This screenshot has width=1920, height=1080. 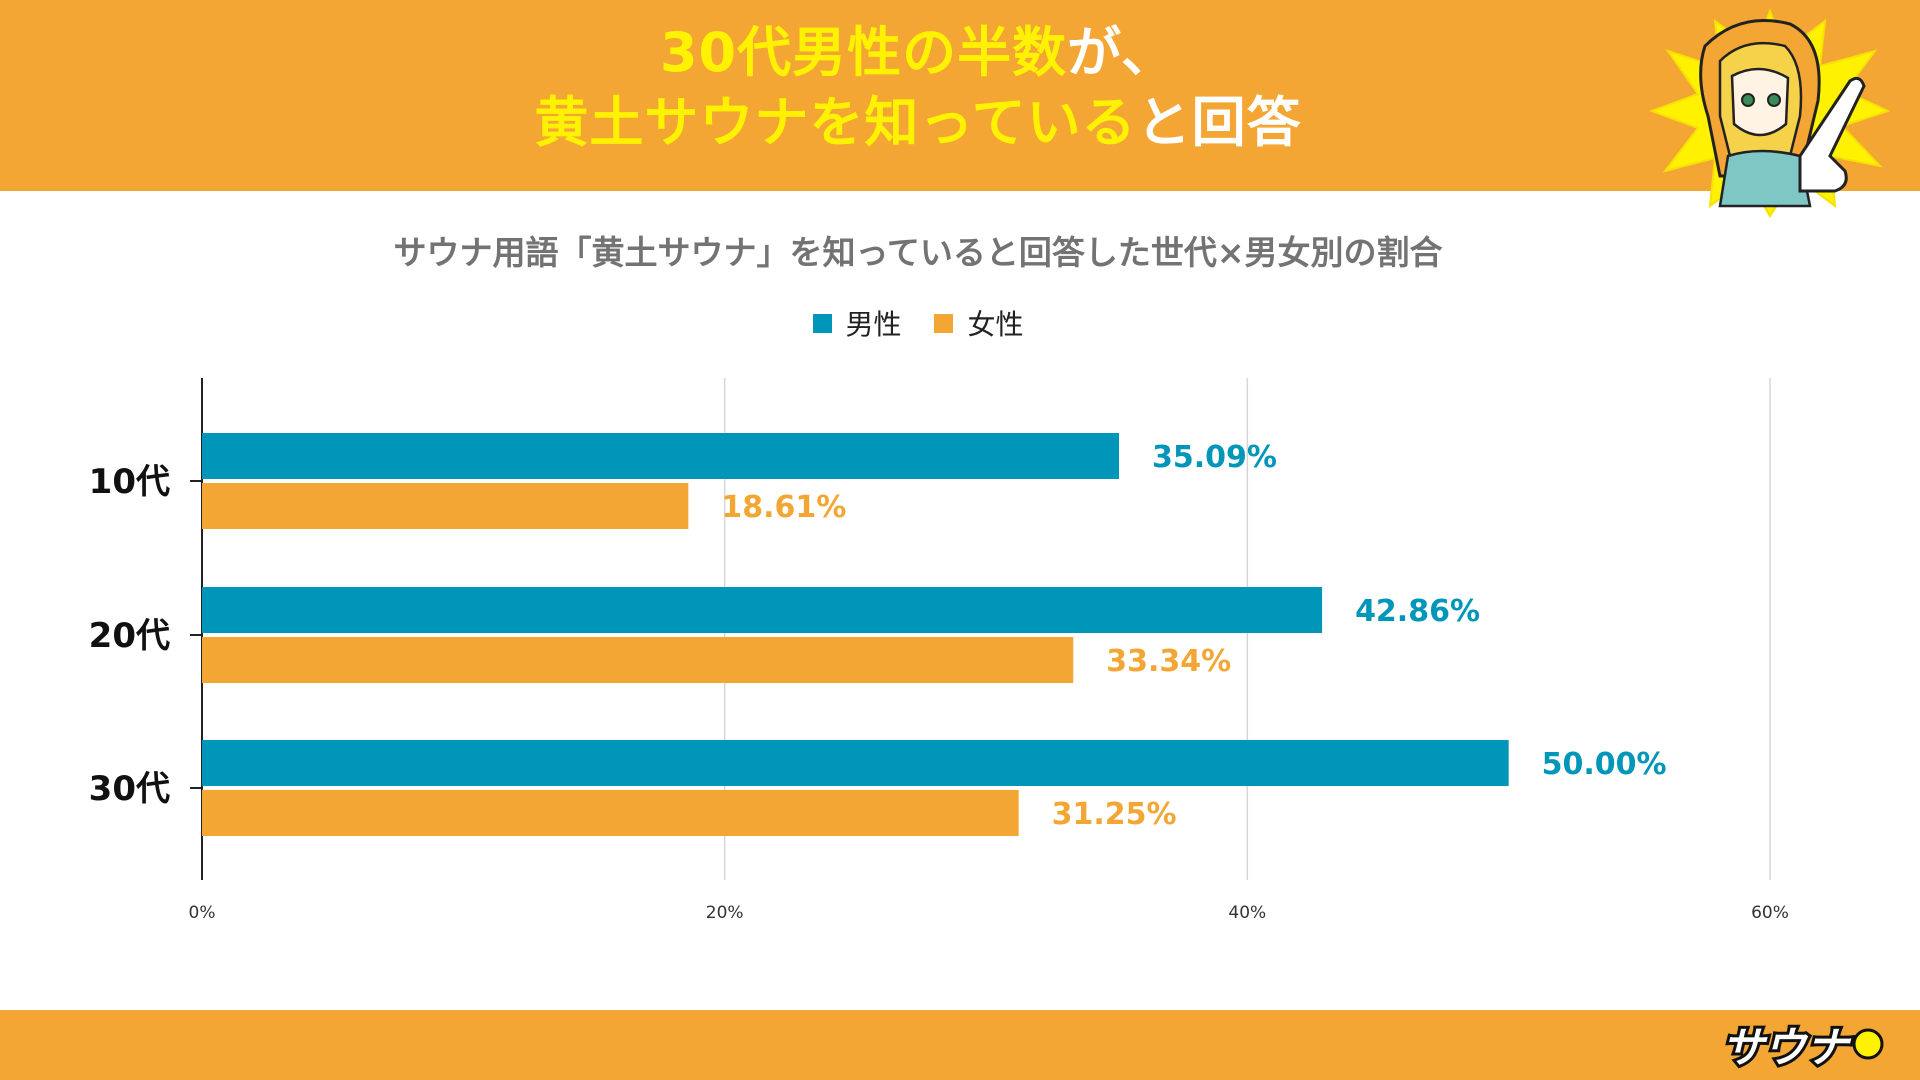 What do you see at coordinates (1832, 134) in the screenshot?
I see `pointing-hand` at bounding box center [1832, 134].